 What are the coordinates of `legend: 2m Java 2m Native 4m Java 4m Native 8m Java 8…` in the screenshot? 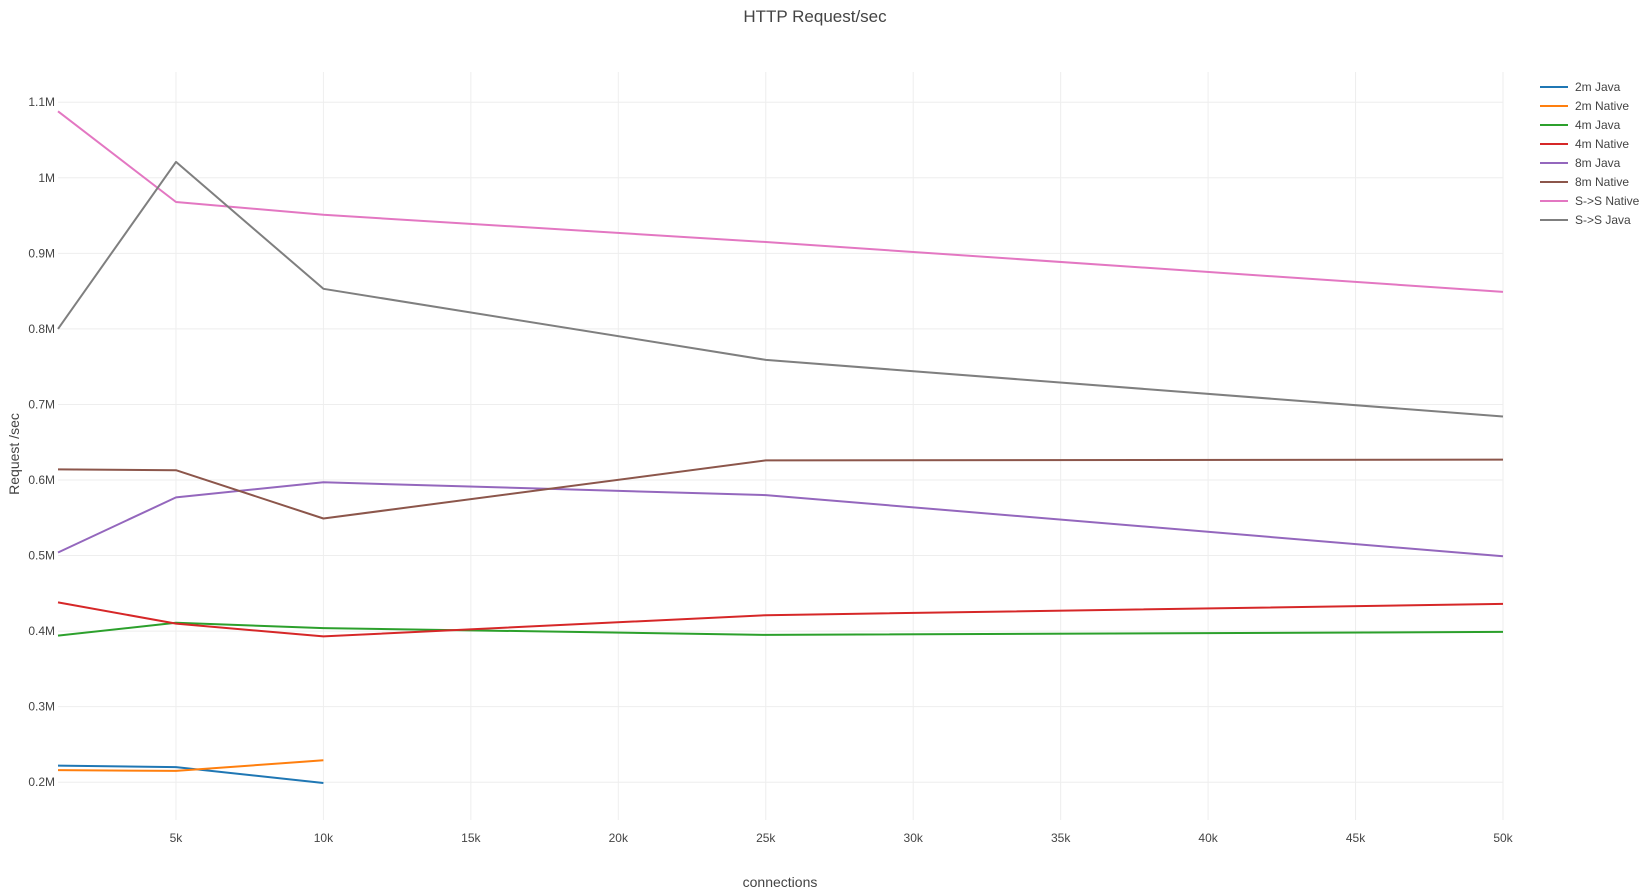 It's located at (1590, 153).